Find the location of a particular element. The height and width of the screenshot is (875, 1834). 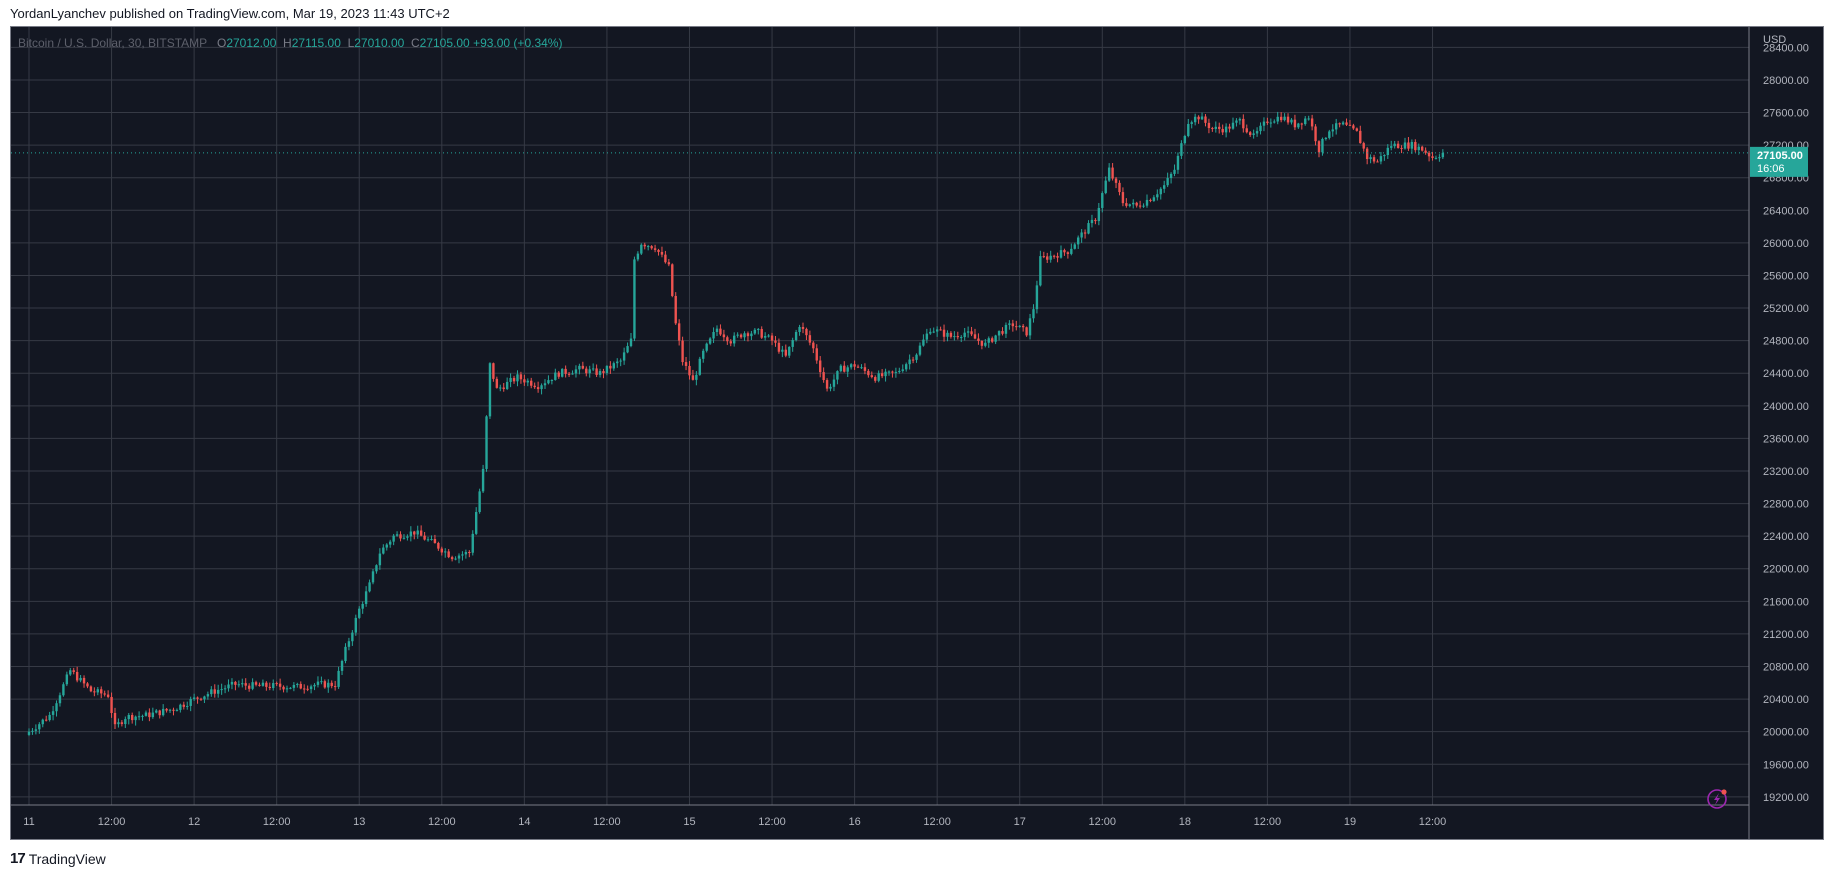

y-tick-label: 25200.00 is located at coordinates (1786, 309).